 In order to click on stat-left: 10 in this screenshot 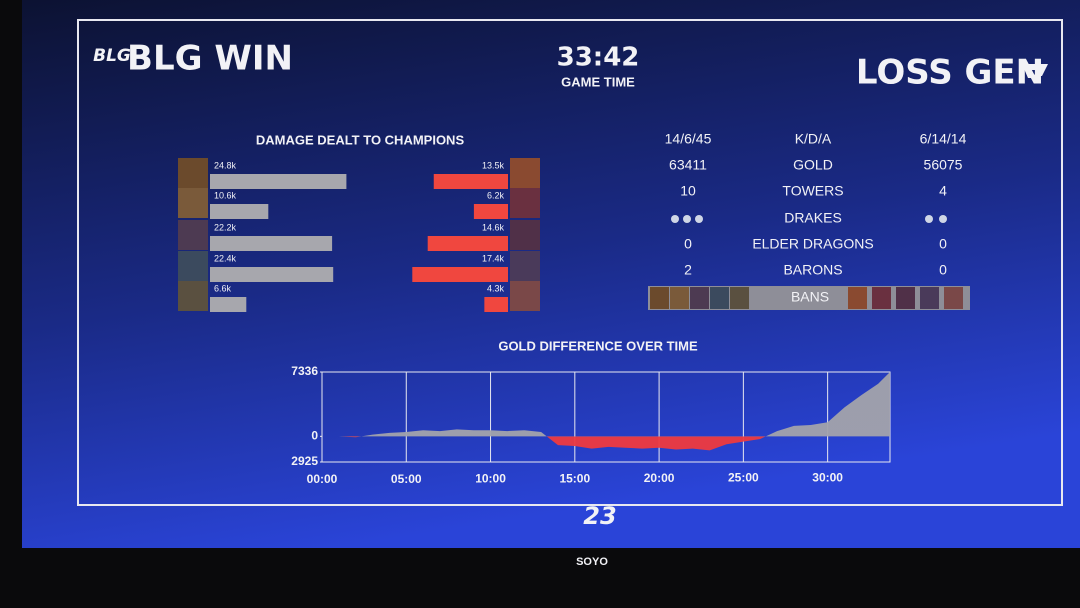, I will do `click(688, 191)`.